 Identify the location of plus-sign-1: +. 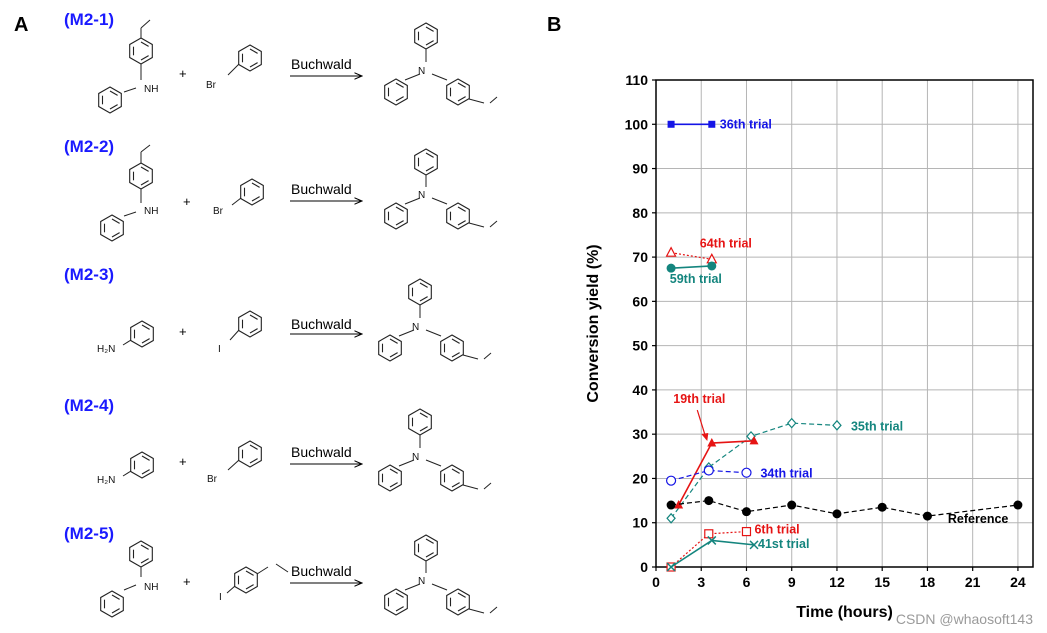
(183, 73).